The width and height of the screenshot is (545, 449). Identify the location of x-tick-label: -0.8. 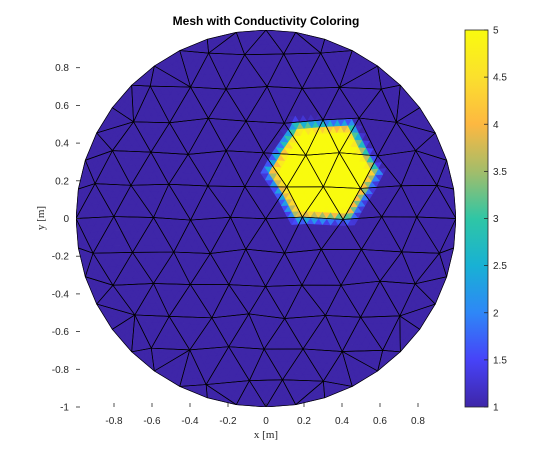
(114, 421).